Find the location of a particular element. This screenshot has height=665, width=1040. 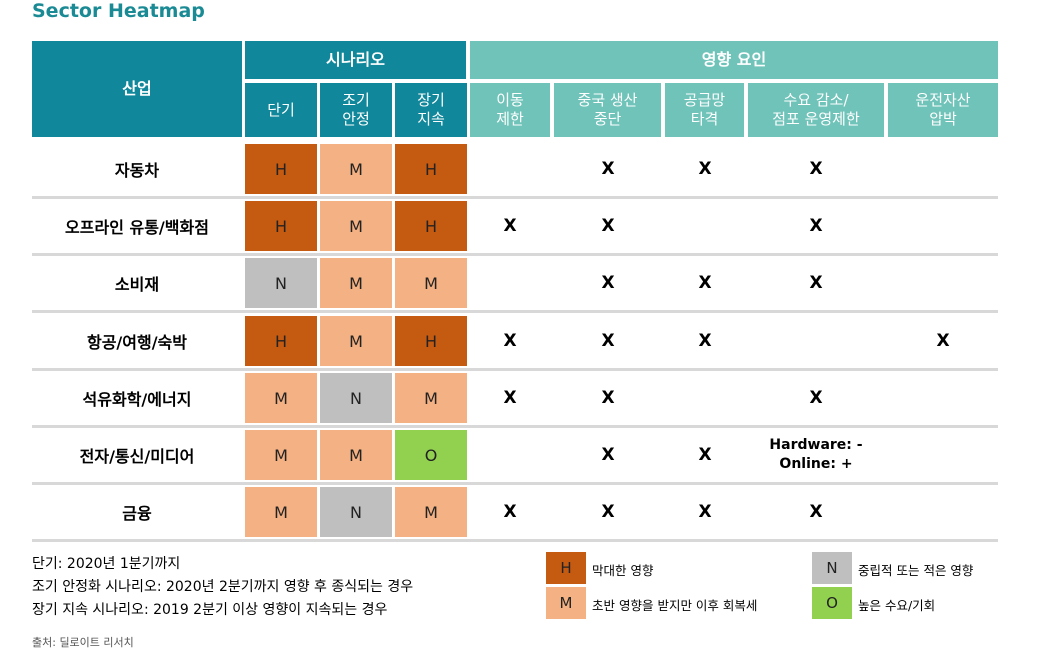

header-factors-group: 영향 요인 is located at coordinates (734, 60).